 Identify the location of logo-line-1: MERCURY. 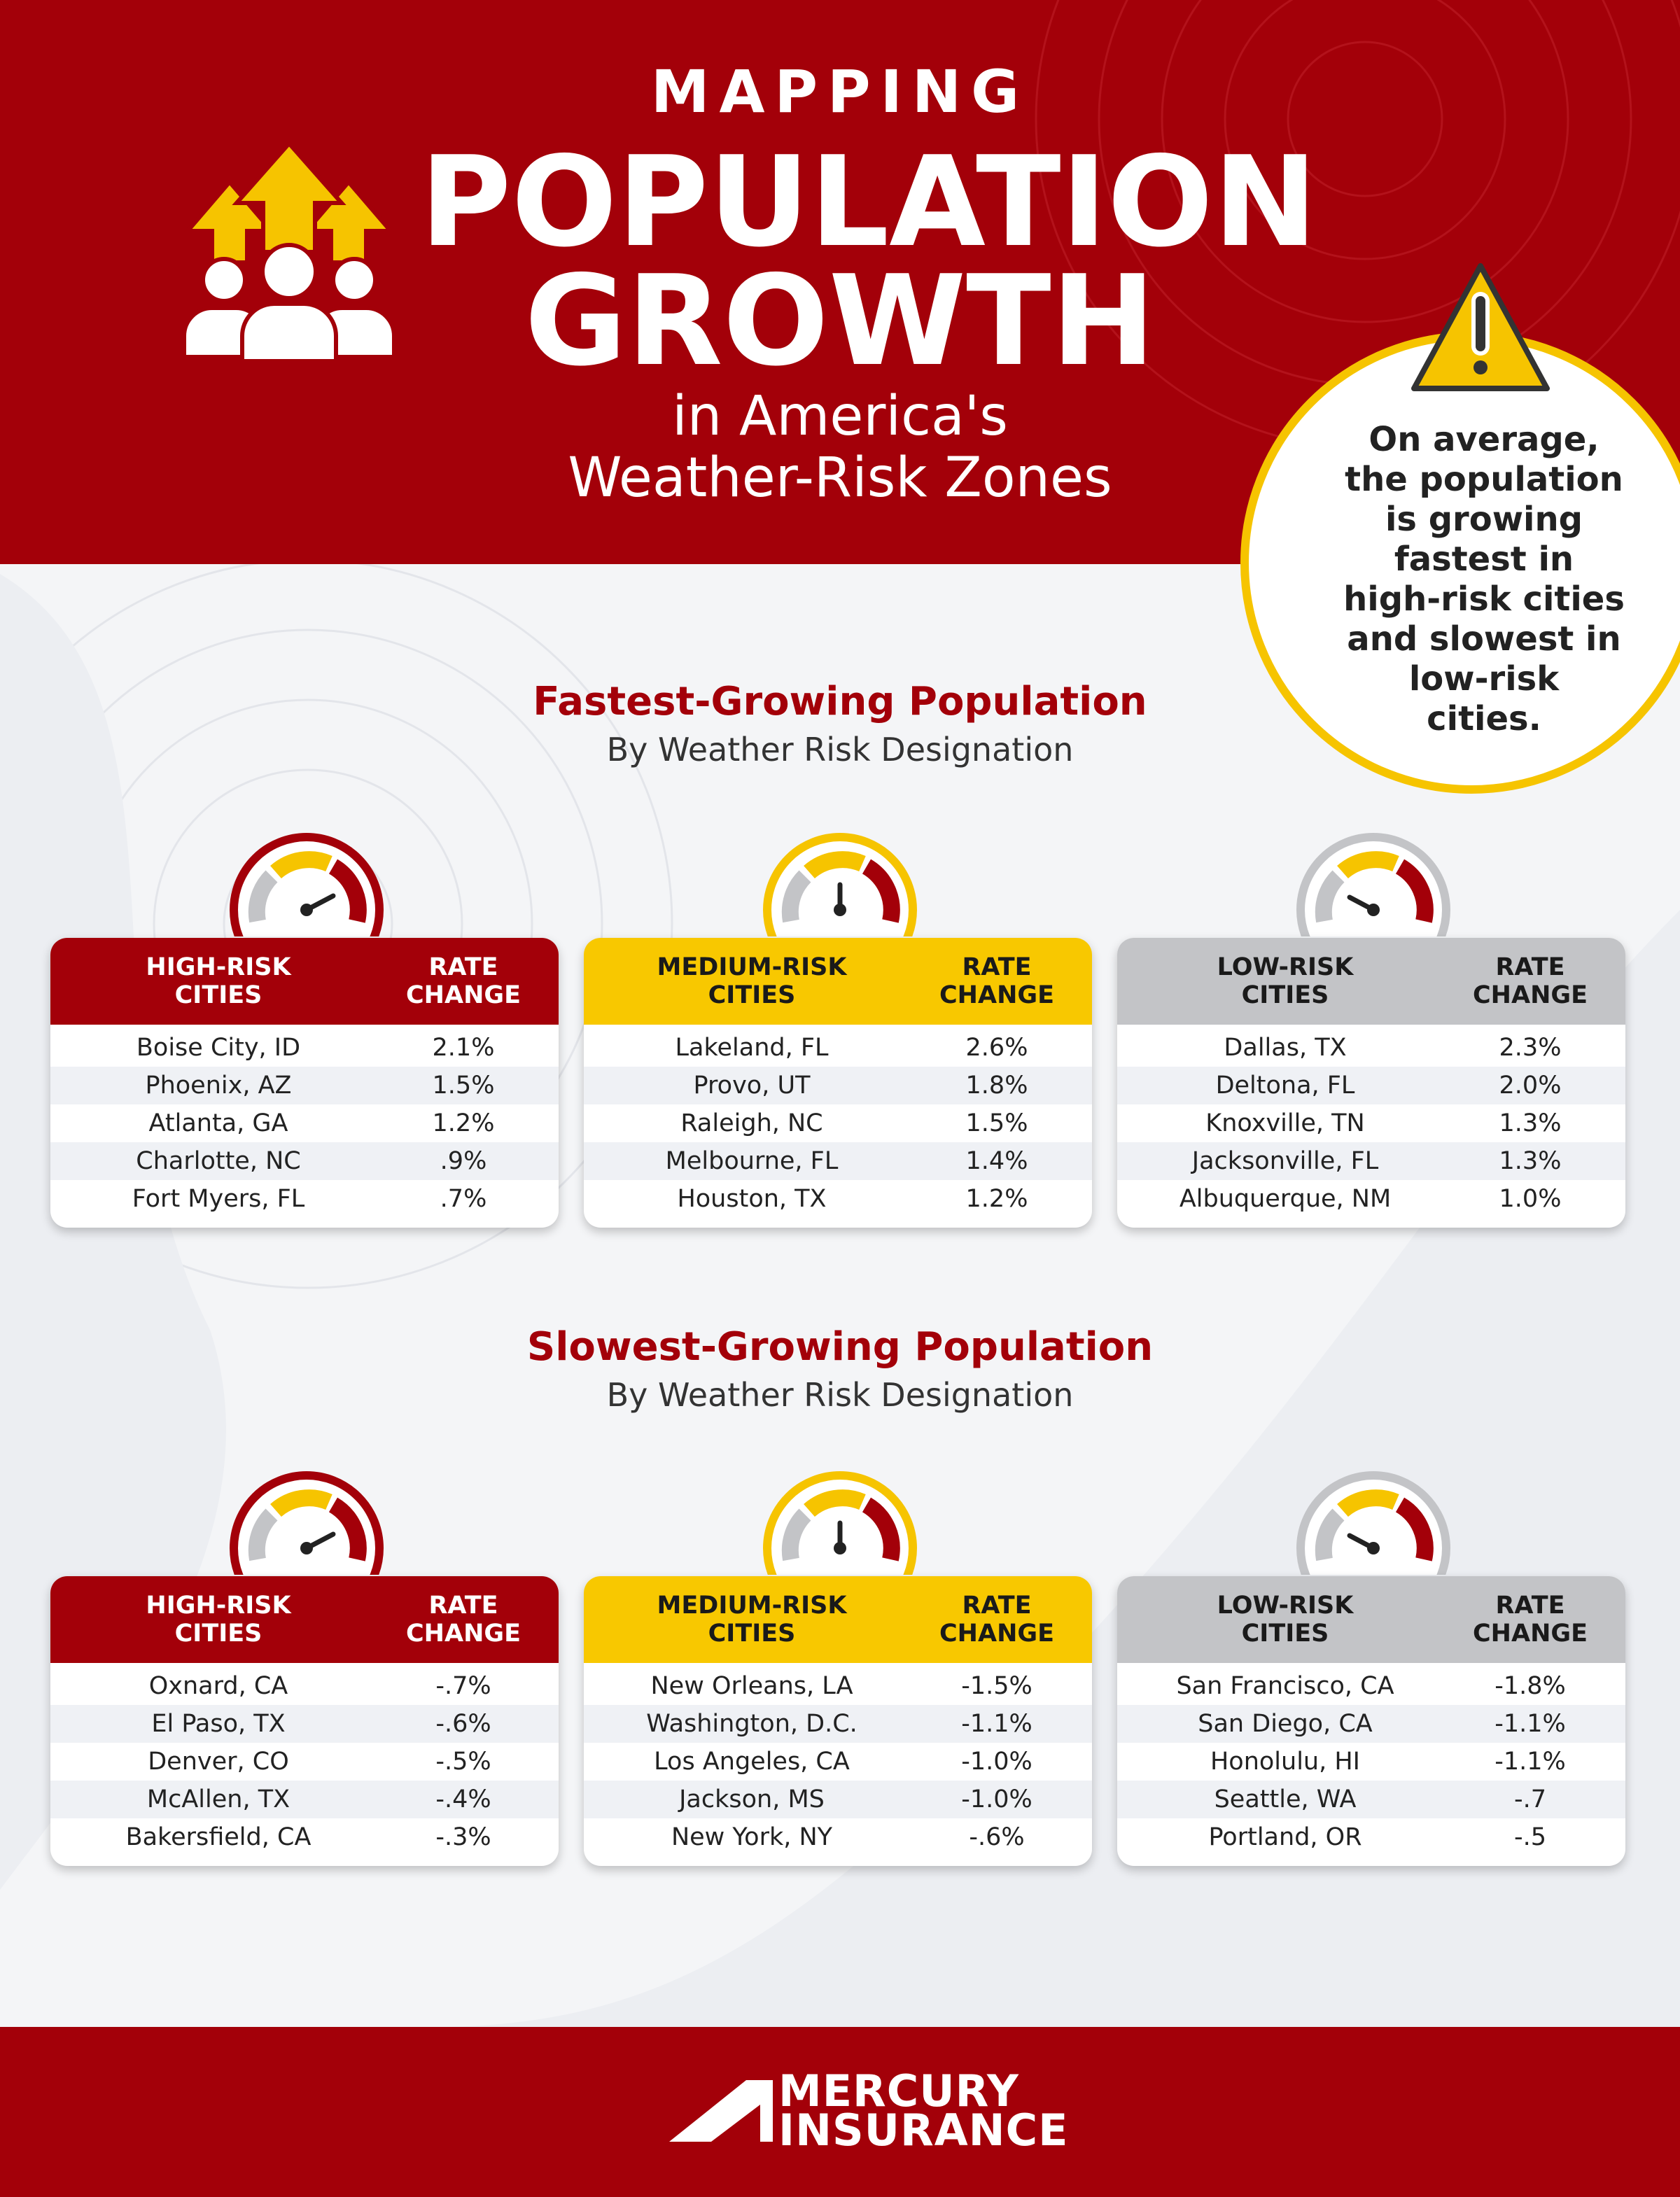
(898, 2091).